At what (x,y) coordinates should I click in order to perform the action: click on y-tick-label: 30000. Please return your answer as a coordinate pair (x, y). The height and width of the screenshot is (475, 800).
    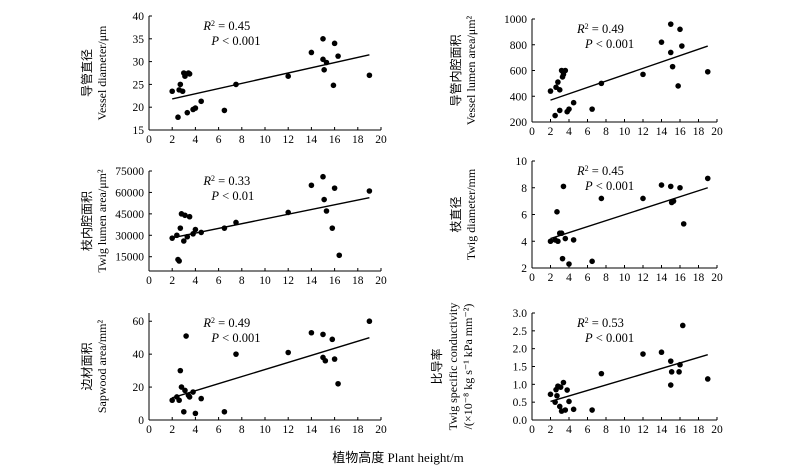
    Looking at the image, I should click on (129, 236).